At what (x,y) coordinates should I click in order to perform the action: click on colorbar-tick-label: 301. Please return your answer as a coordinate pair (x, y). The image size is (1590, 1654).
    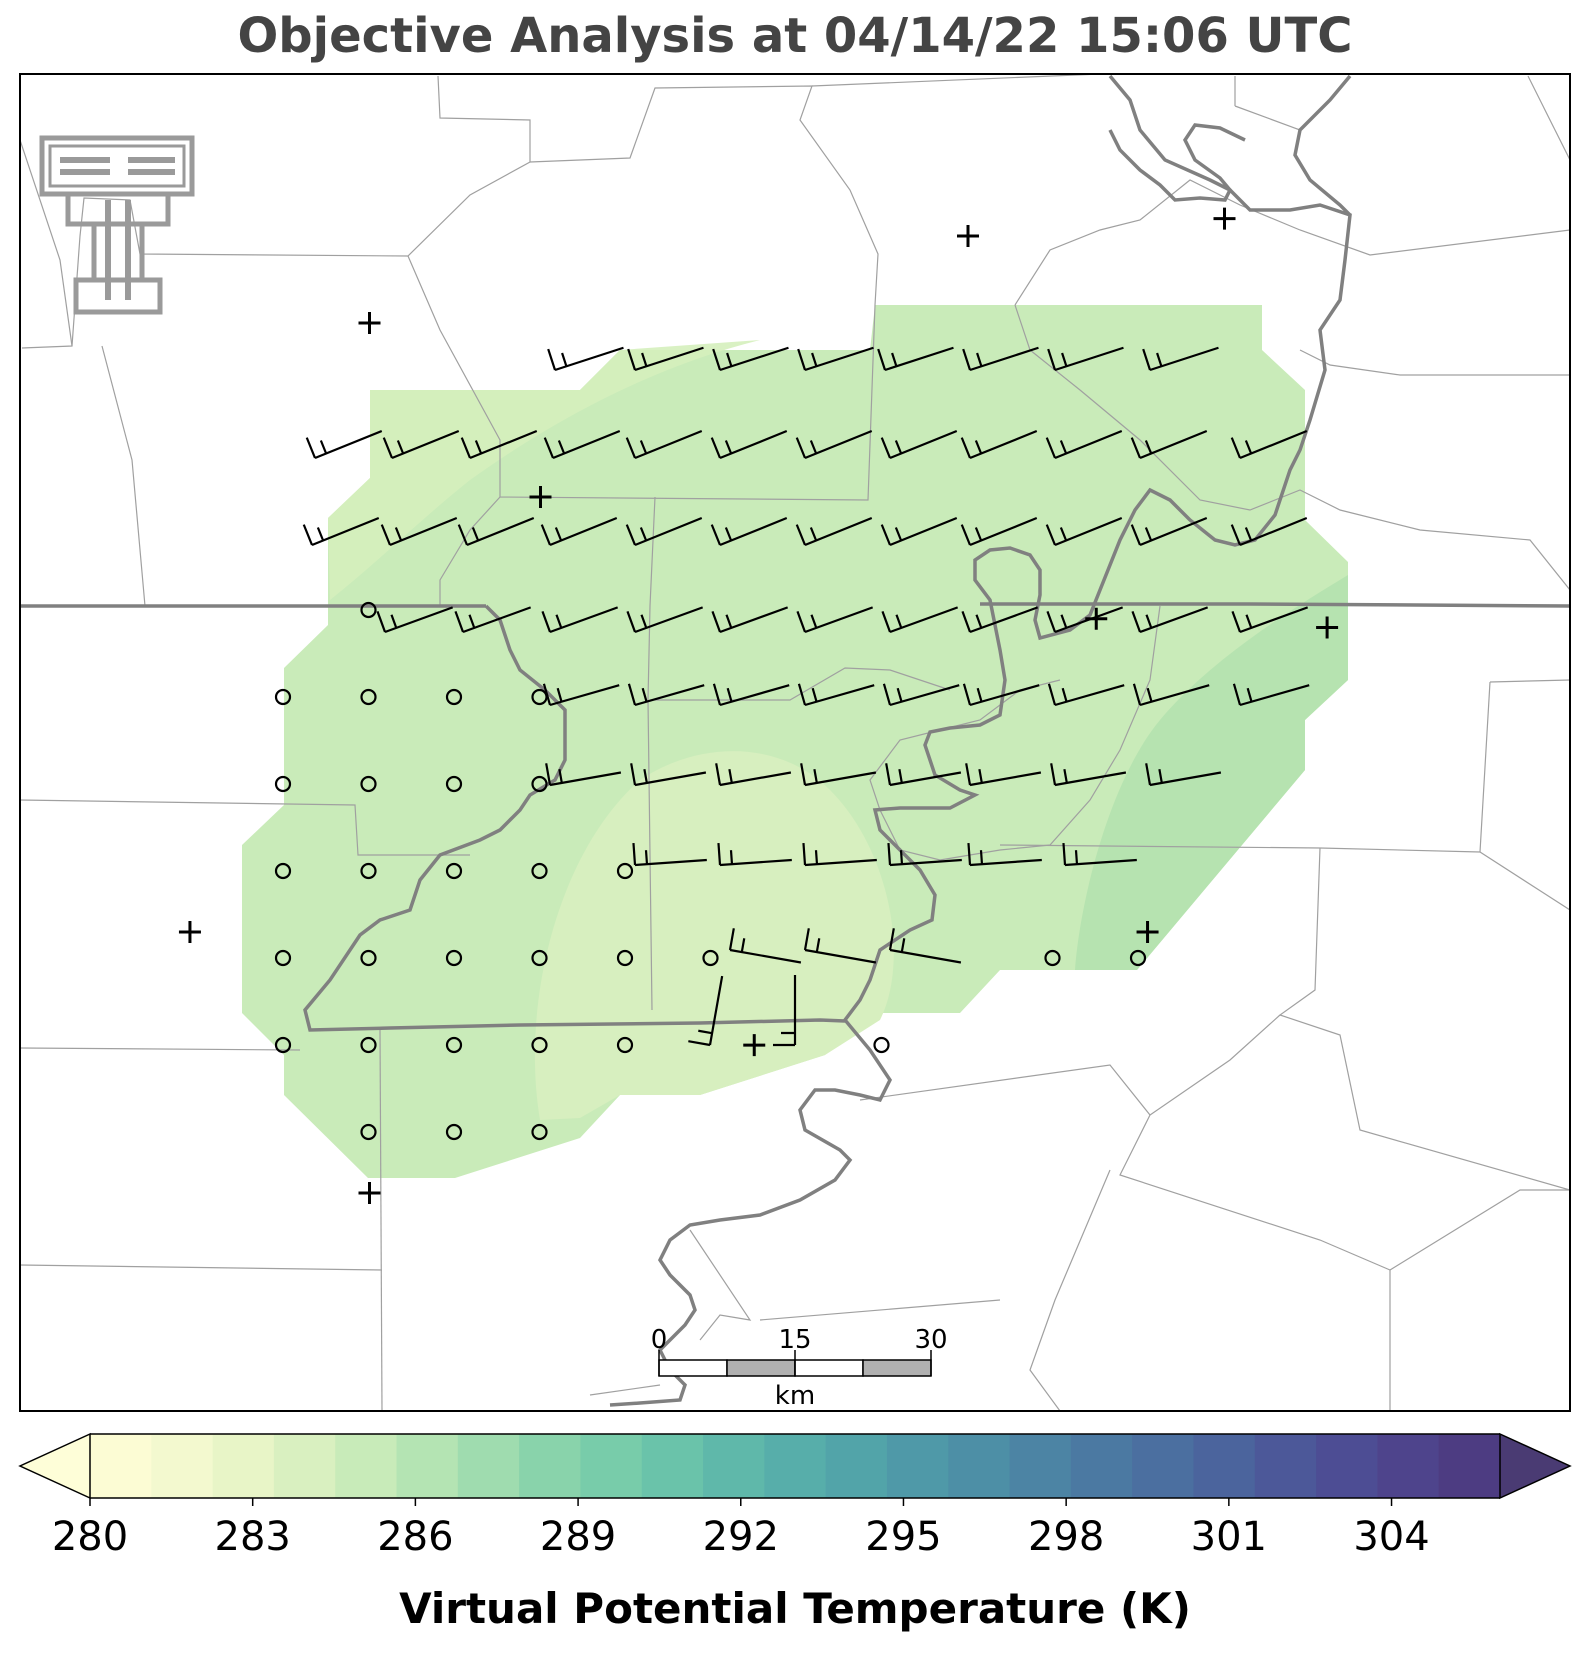
    Looking at the image, I should click on (1229, 1537).